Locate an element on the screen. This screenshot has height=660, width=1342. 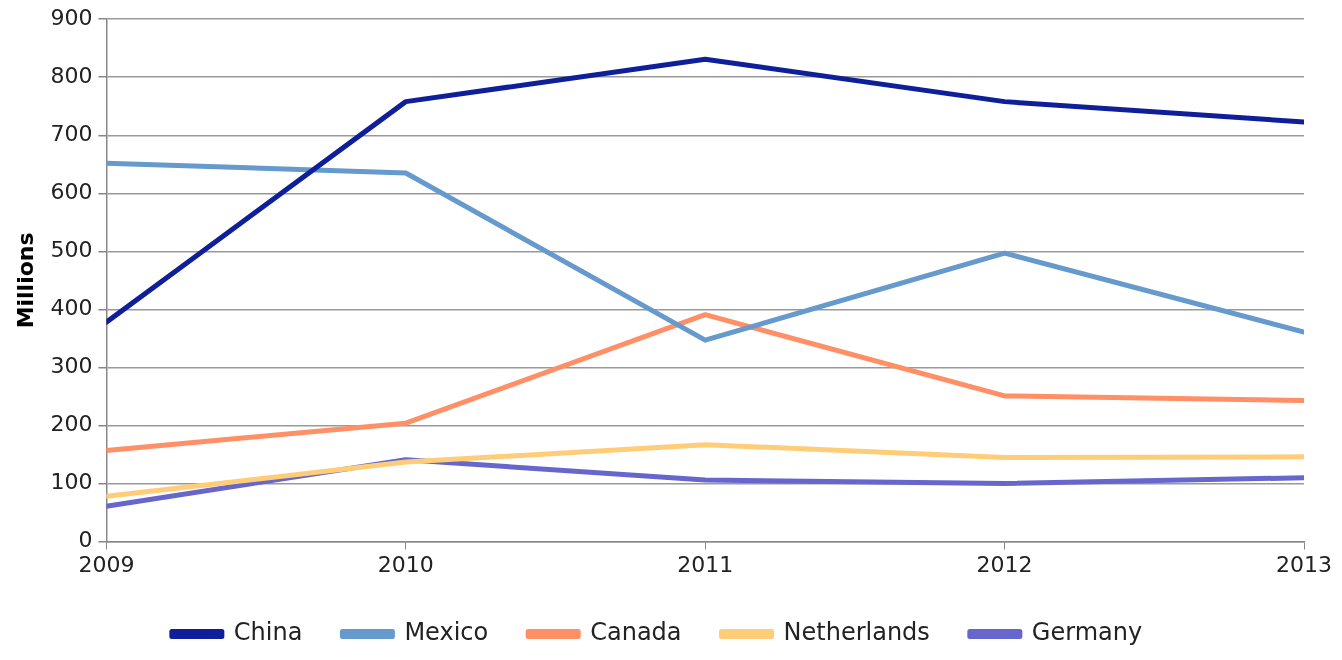
x-tick-label: 2013 is located at coordinates (1304, 564).